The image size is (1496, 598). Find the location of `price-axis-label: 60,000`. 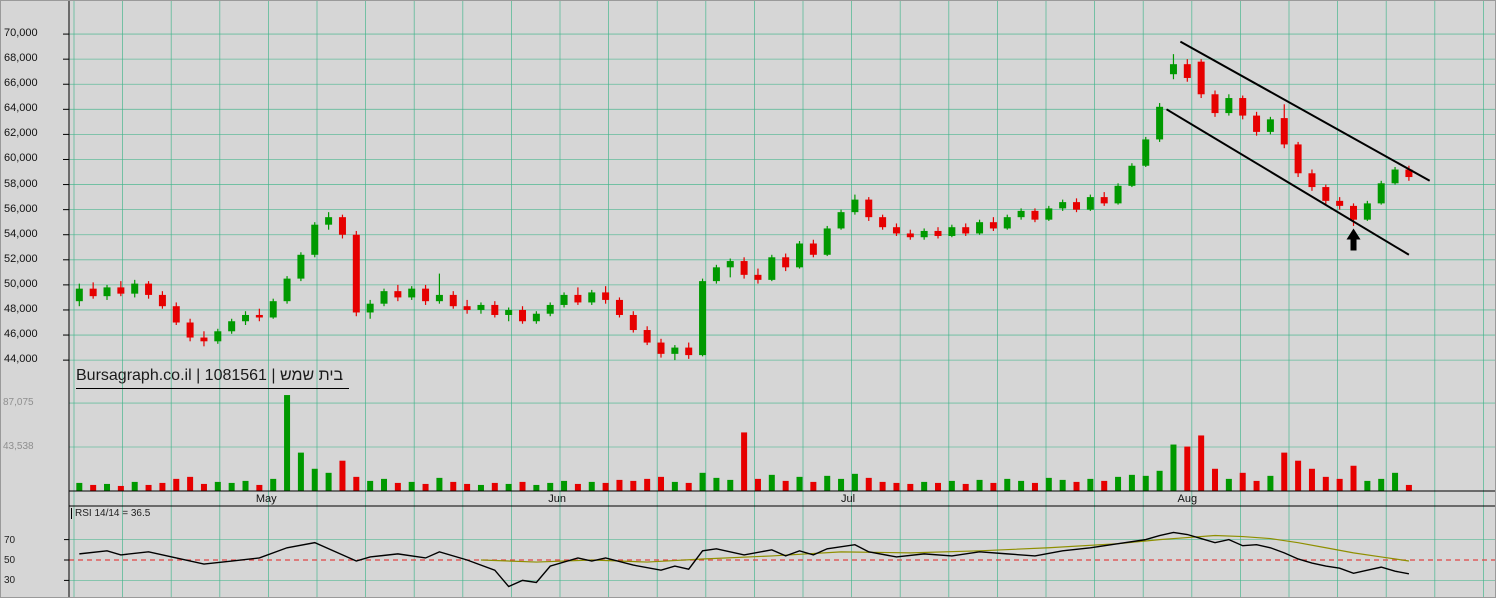

price-axis-label: 60,000 is located at coordinates (21, 158).